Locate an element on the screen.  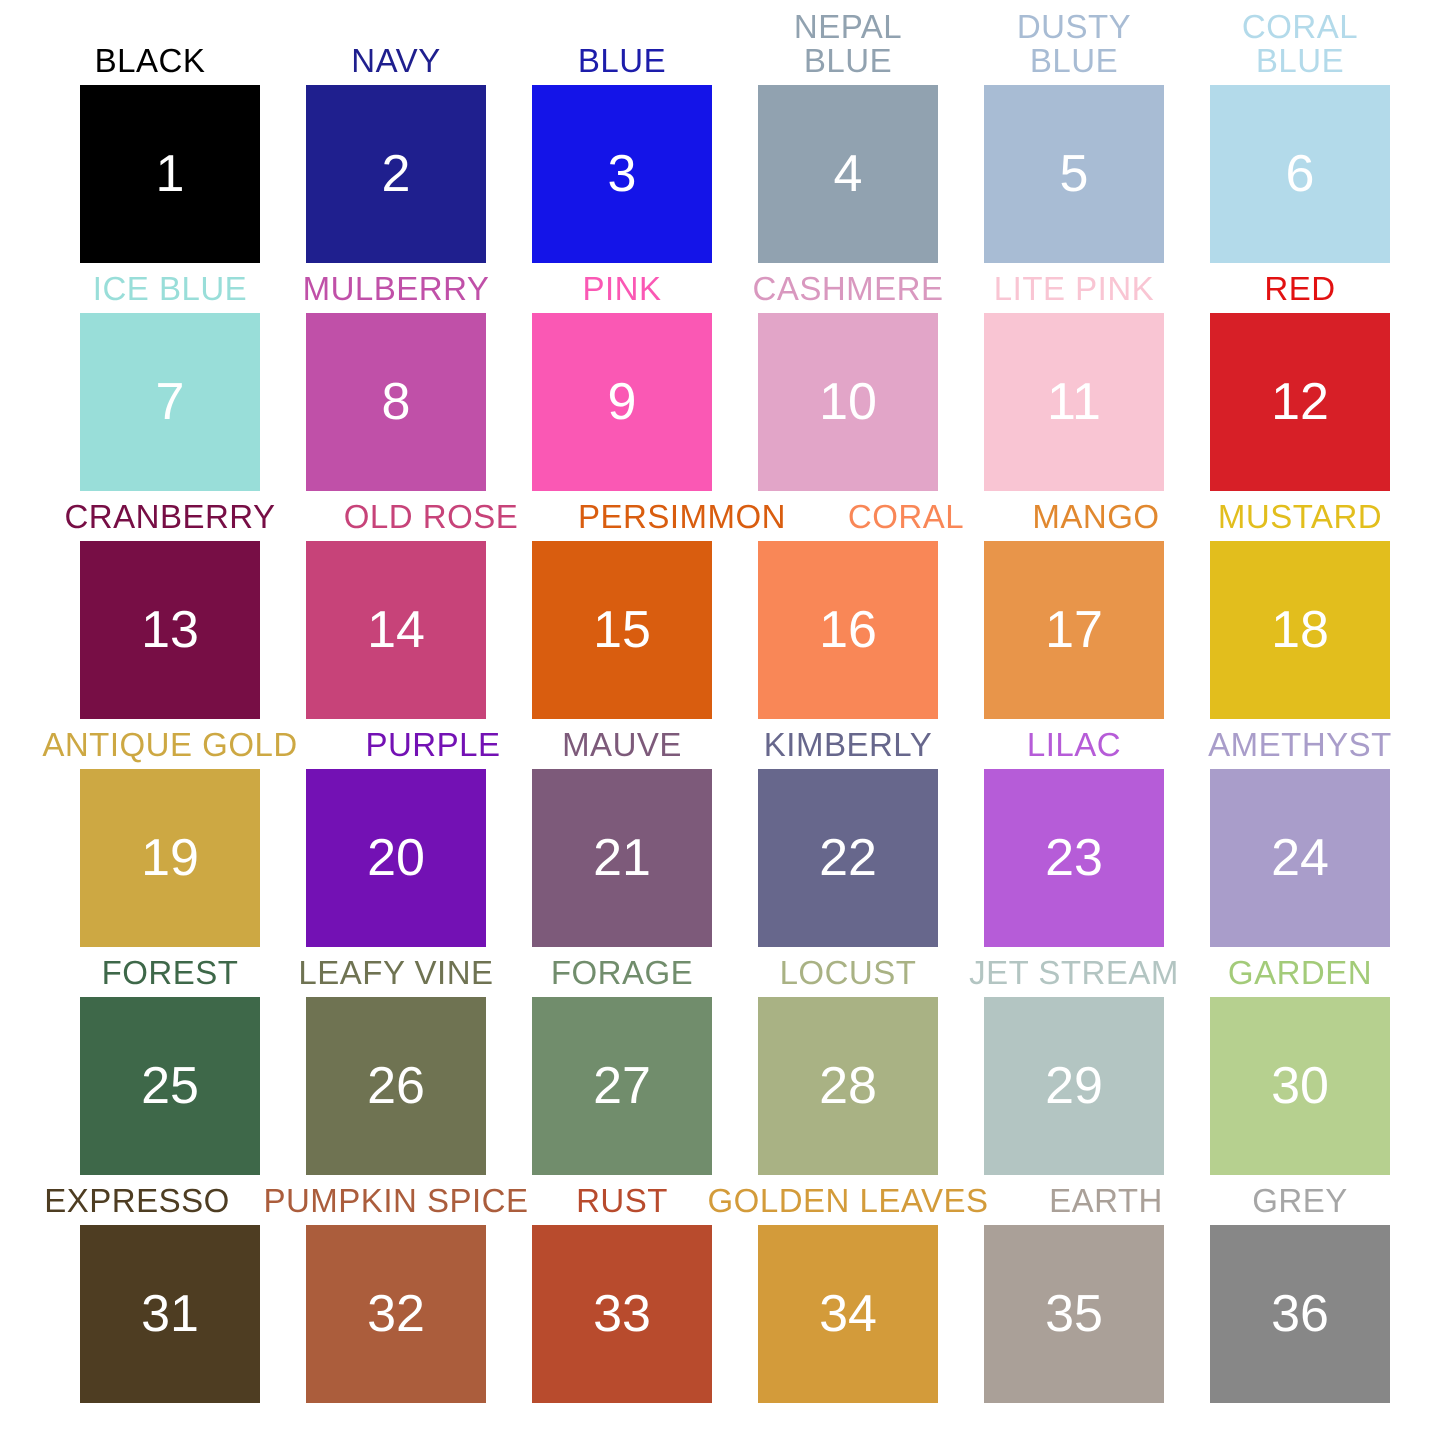
swatch-number: 27 is located at coordinates (622, 1086).